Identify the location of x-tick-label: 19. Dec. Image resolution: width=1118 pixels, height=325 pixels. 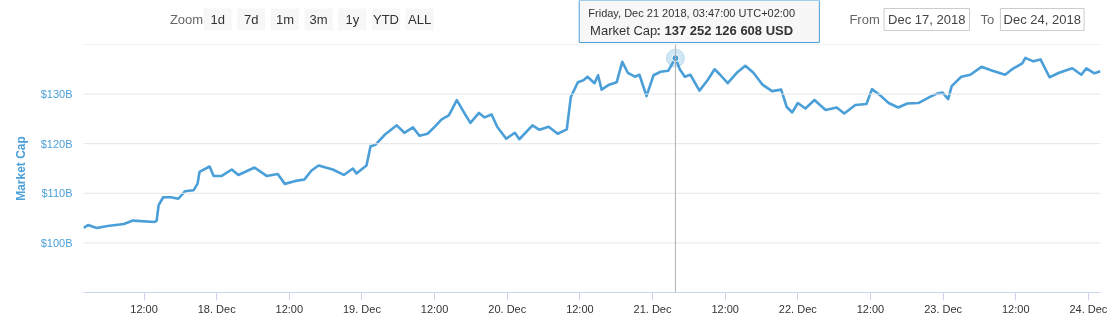
(362, 308).